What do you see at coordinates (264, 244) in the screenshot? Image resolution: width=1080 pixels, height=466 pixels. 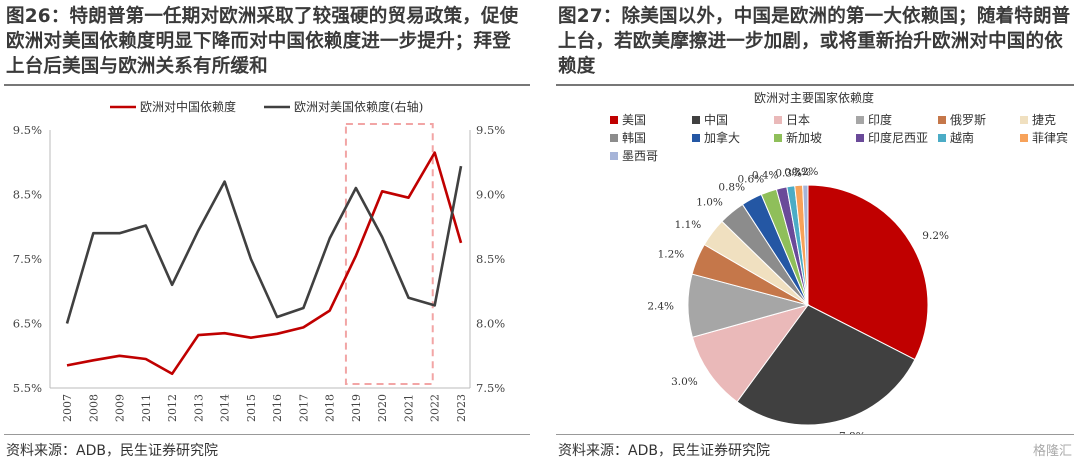 I see `series-line` at bounding box center [264, 244].